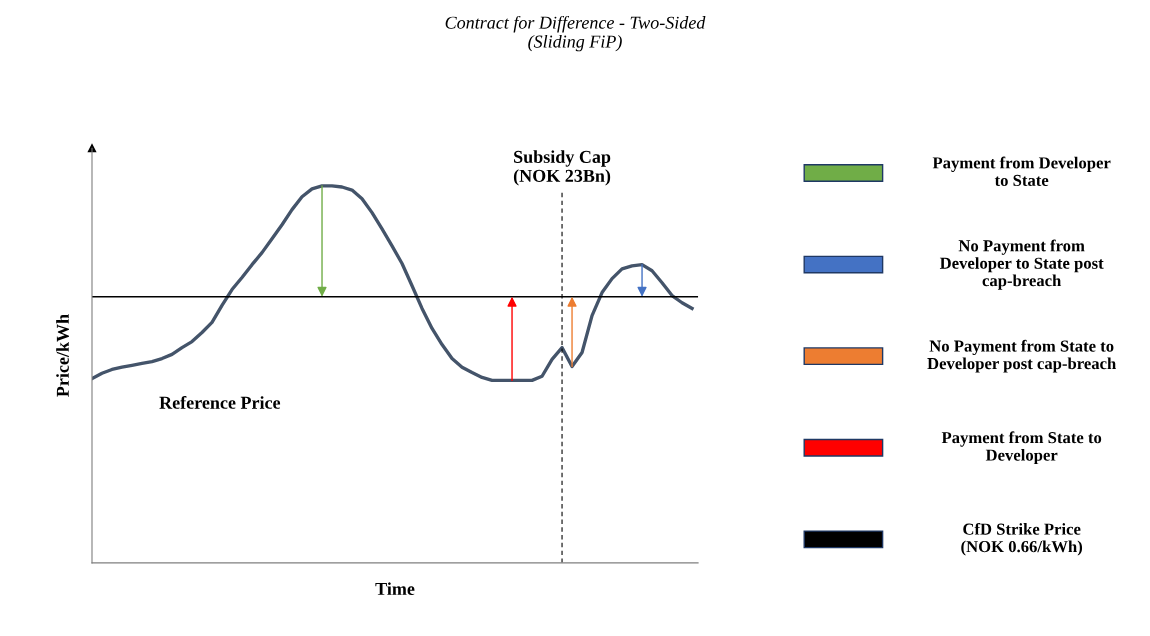 The width and height of the screenshot is (1150, 636). I want to click on category-label: No Payment from Developer to State post cap-breach, so click(1021, 264).